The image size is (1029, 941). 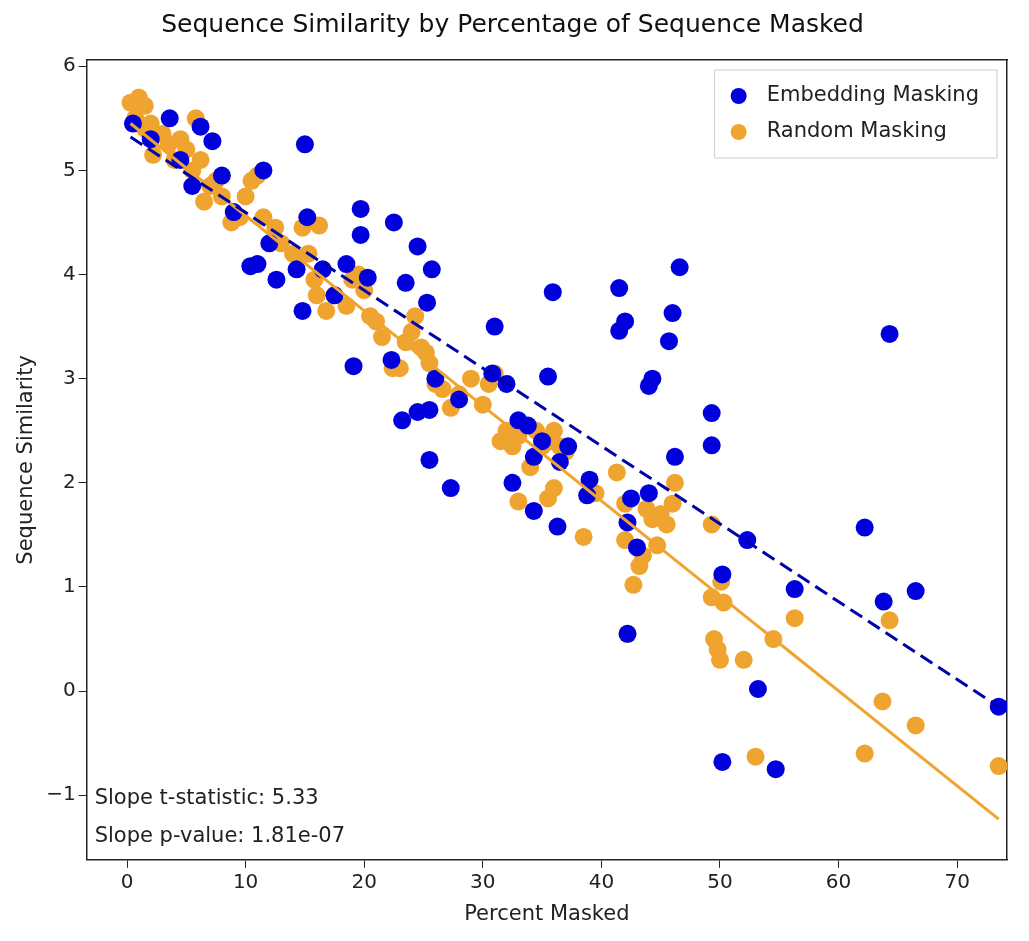 I want to click on y-tick-label: −1, so click(x=61, y=793).